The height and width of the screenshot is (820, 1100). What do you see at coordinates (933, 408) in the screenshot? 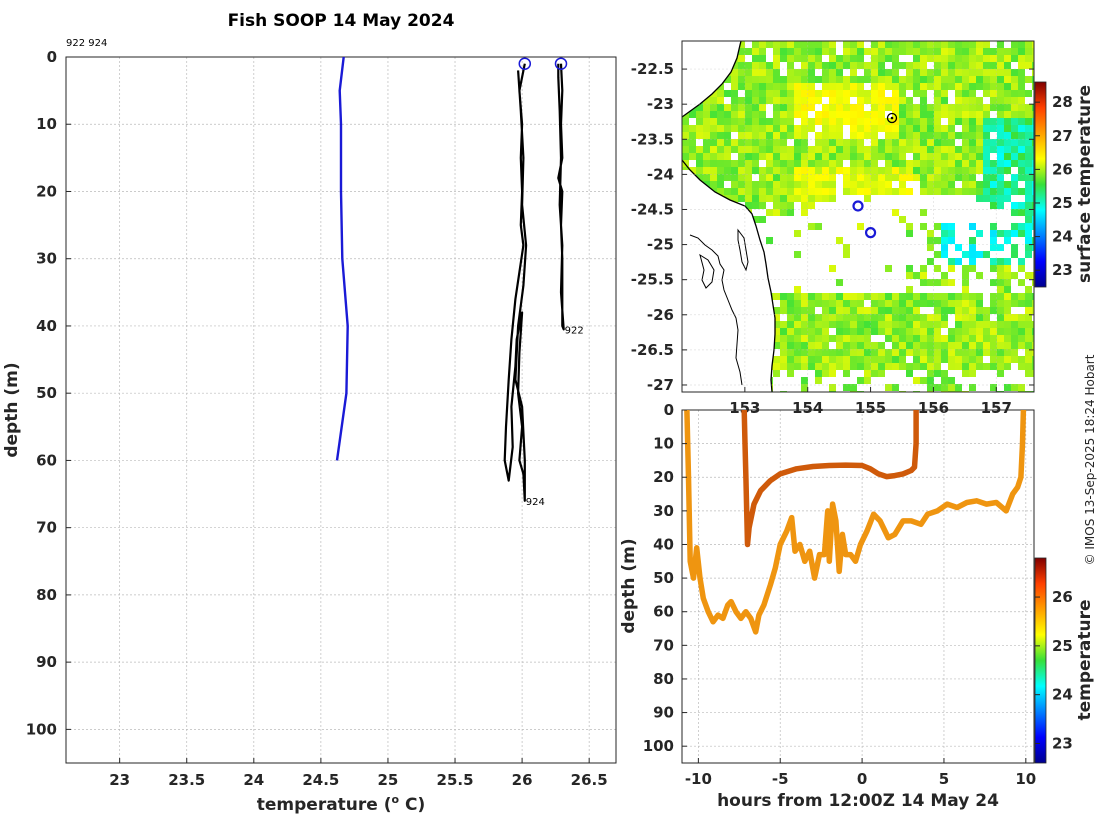
I see `map-x-tick-label: 156` at bounding box center [933, 408].